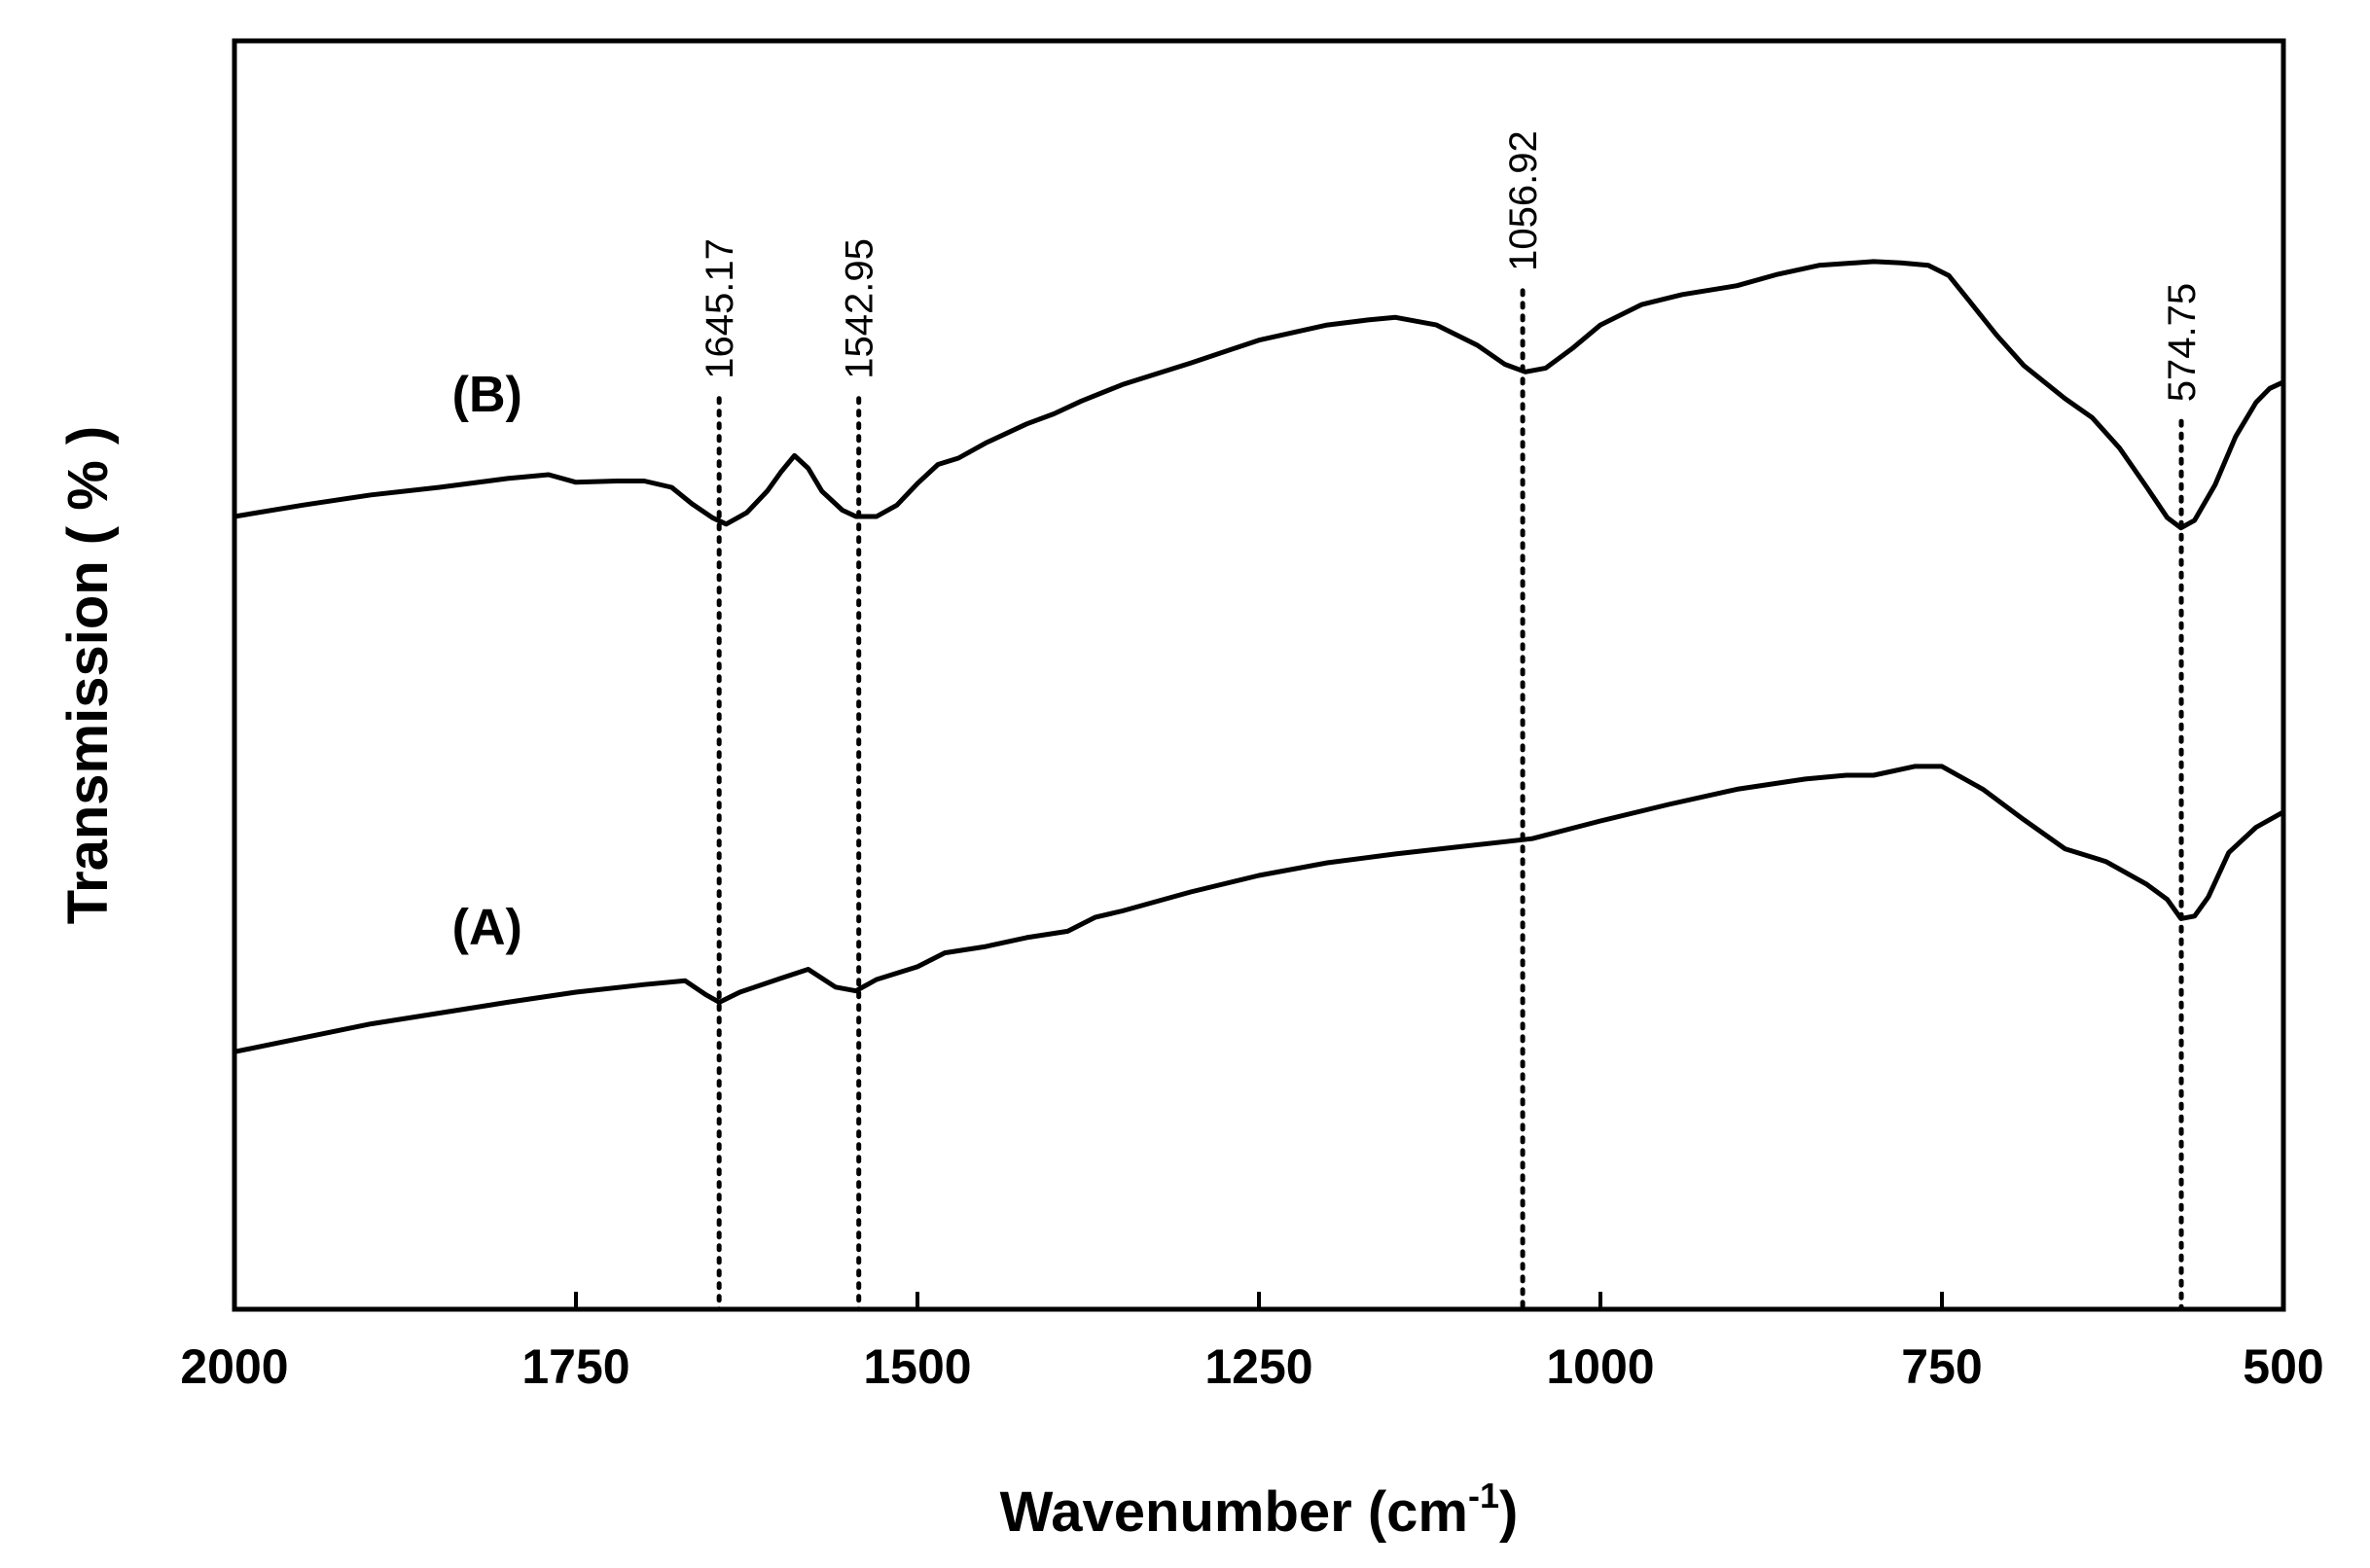  I want to click on x-axis-ticks: 2000 1750 1500 1250 1000 750 500, so click(1252, 1343).